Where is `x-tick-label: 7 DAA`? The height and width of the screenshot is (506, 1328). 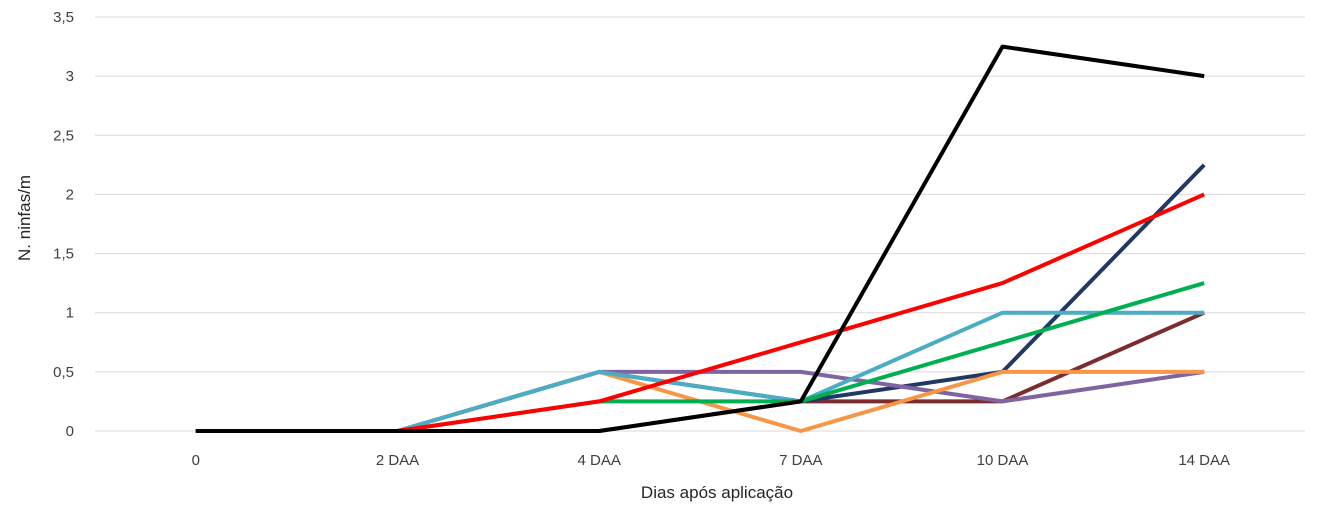
x-tick-label: 7 DAA is located at coordinates (800, 460).